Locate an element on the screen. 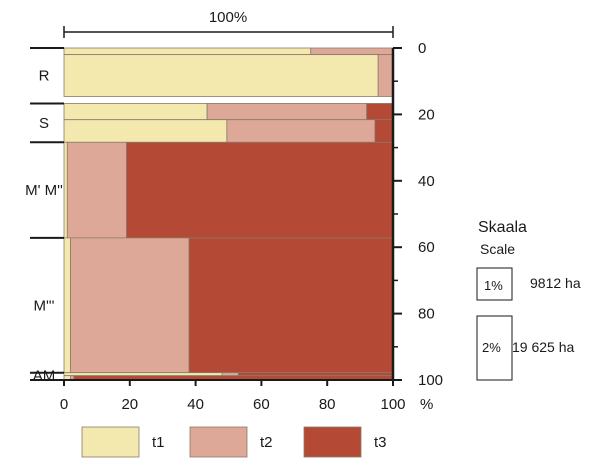 The height and width of the screenshot is (459, 593). bar-s-2-t3 is located at coordinates (380, 112).